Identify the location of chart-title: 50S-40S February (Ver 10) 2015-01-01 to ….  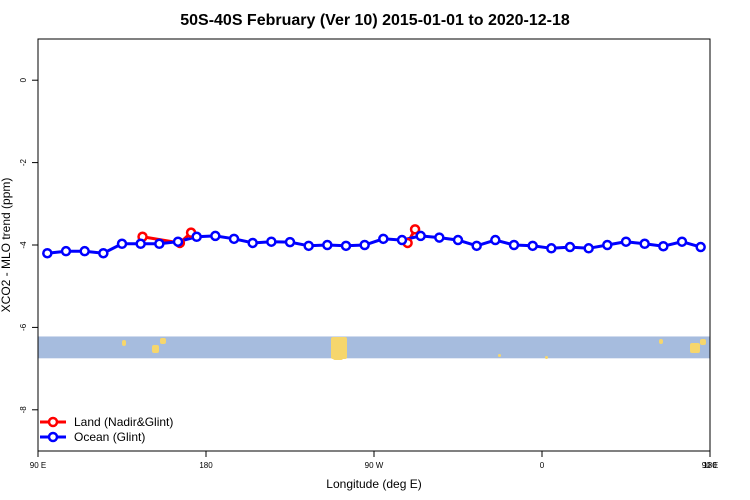
(375, 20).